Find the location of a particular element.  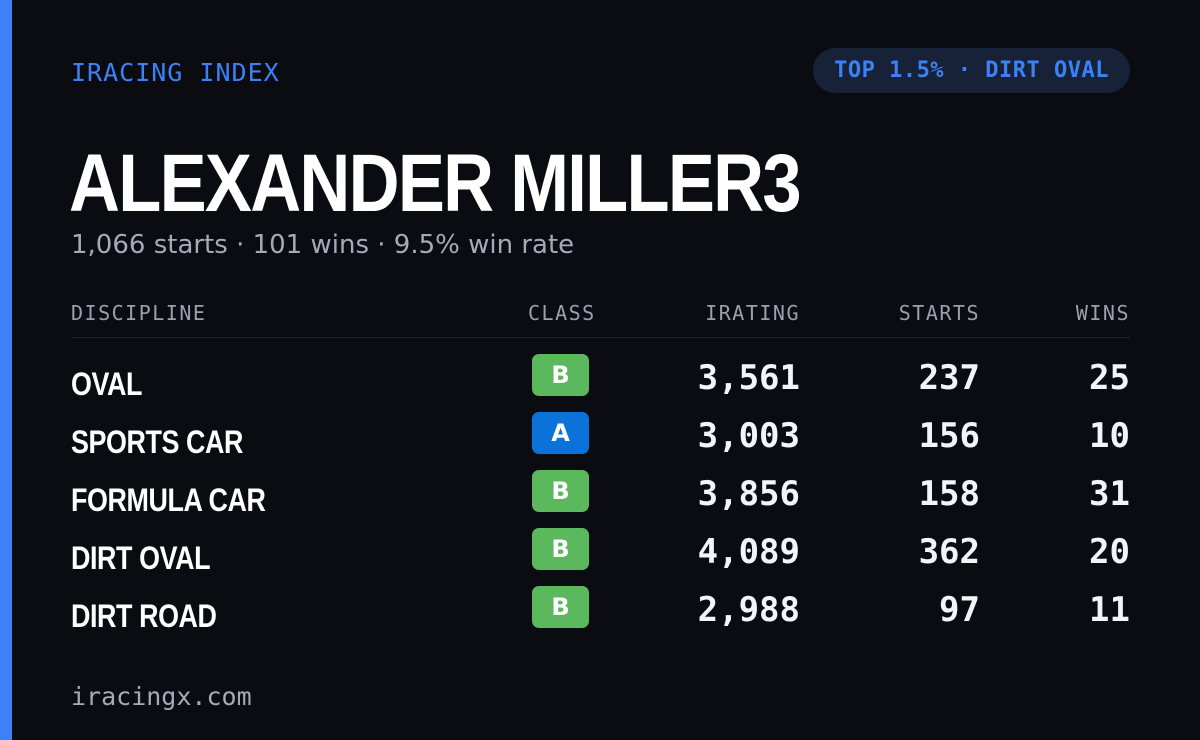

discipline-name: DIRT OVAL is located at coordinates (141, 558).